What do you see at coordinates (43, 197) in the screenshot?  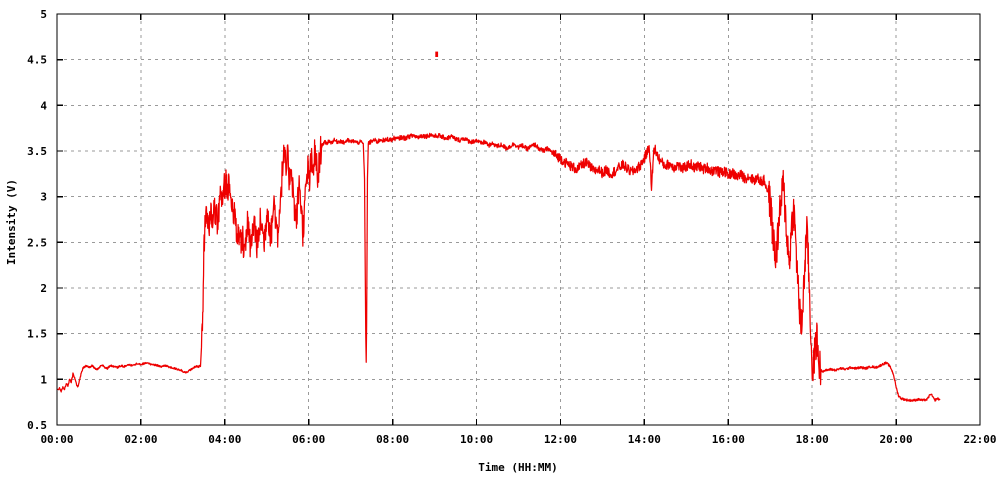 I see `y-axis-tick-label: 3` at bounding box center [43, 197].